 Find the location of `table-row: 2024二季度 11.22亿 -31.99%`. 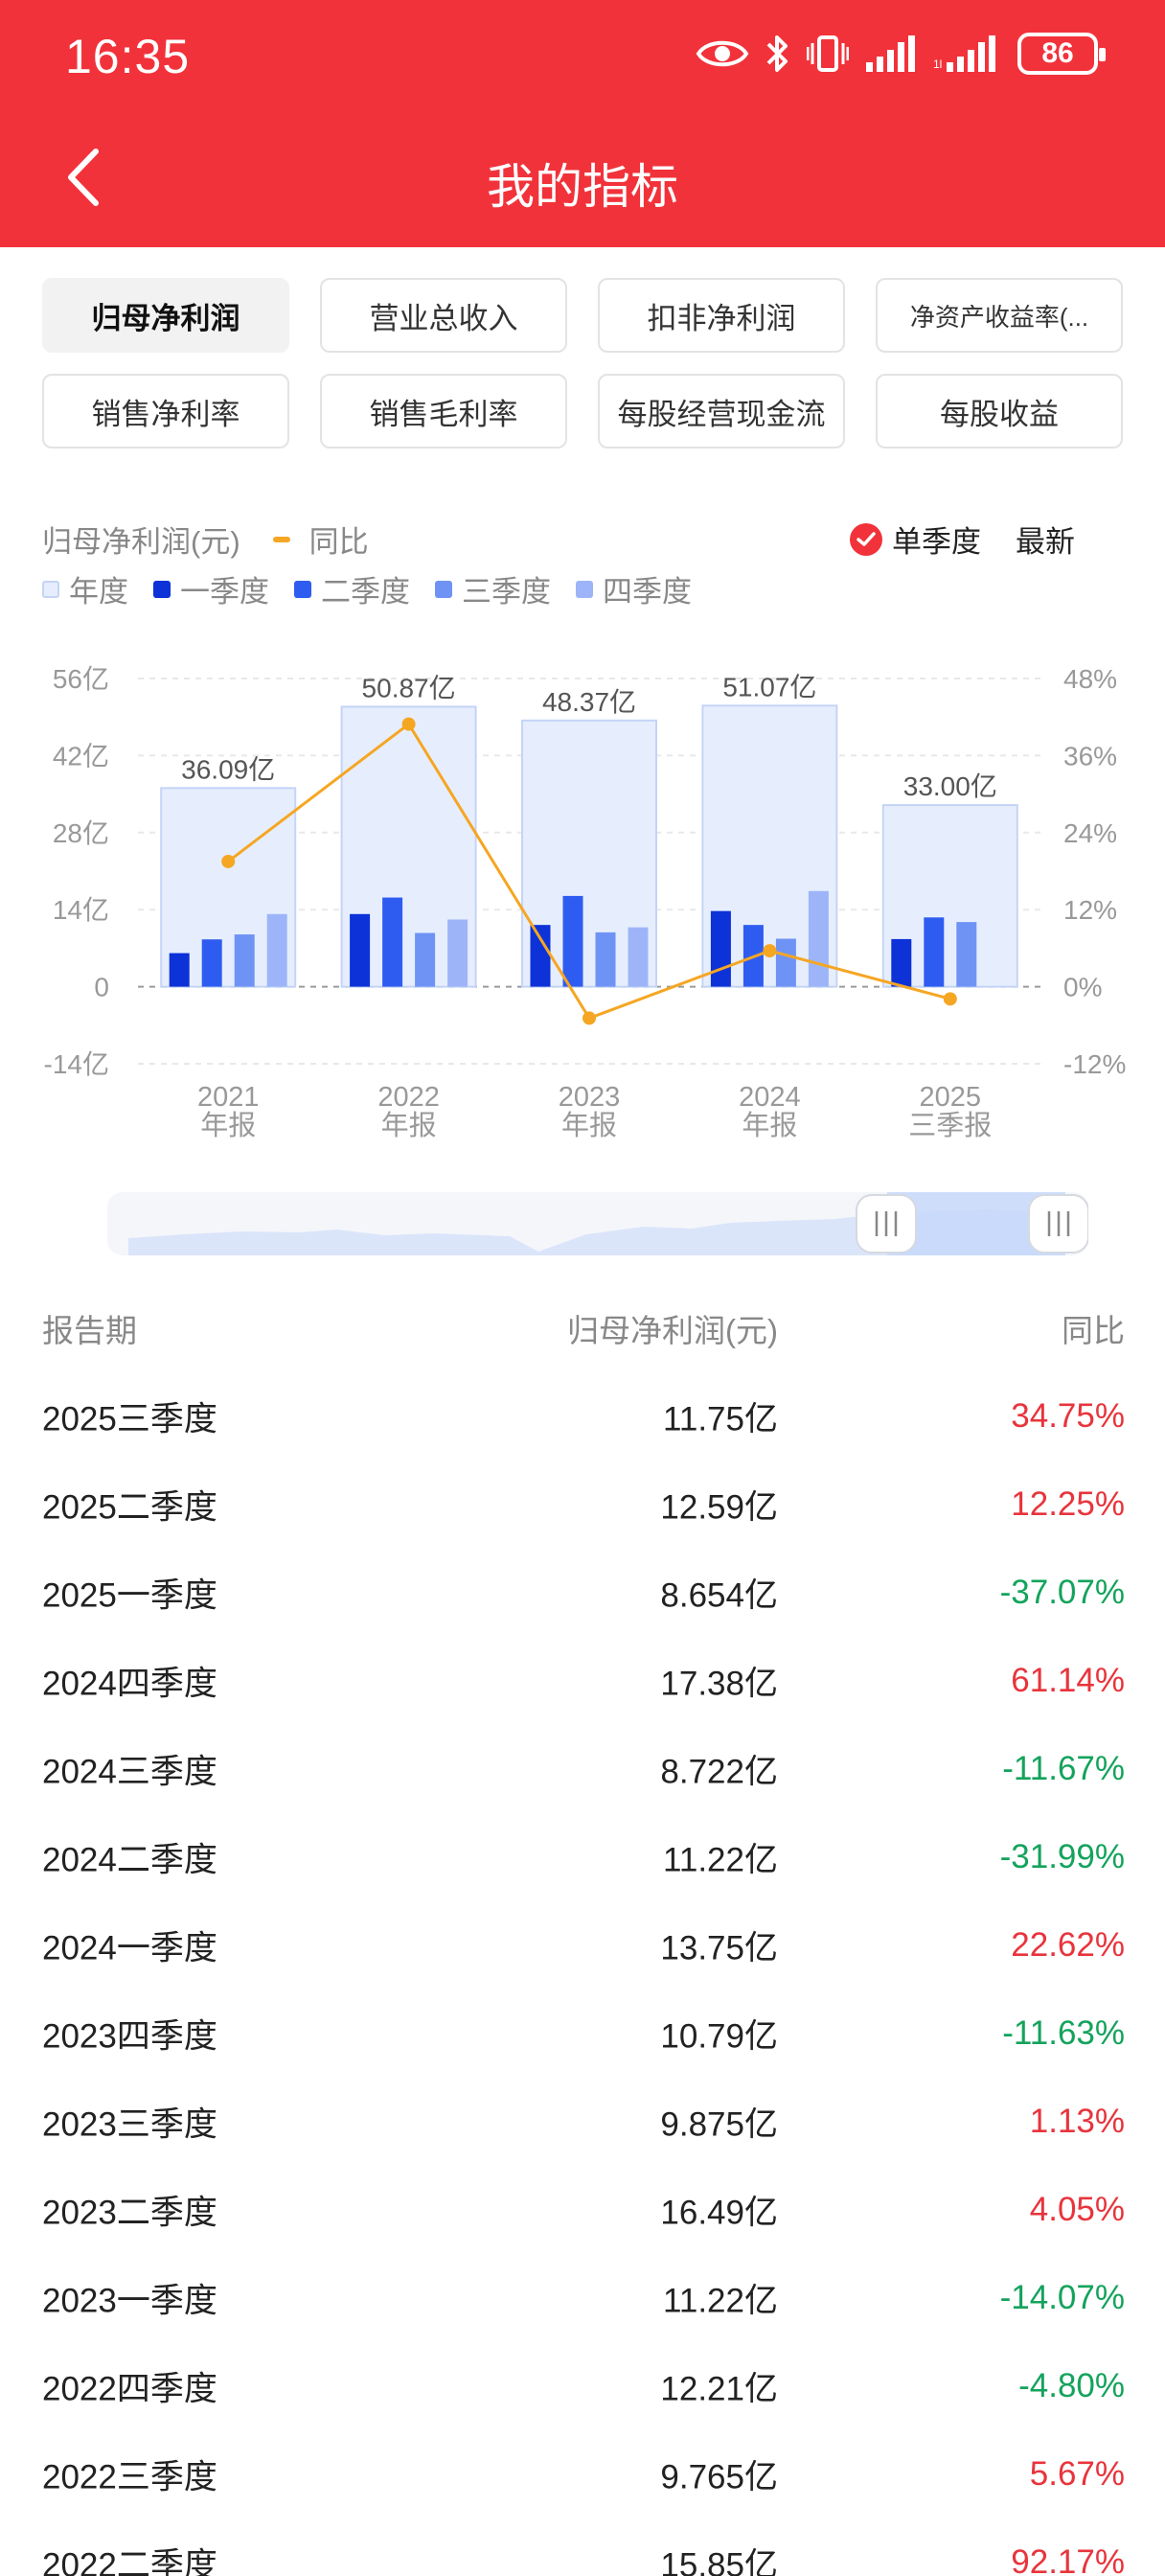

table-row: 2024二季度 11.22亿 -31.99% is located at coordinates (582, 1857).